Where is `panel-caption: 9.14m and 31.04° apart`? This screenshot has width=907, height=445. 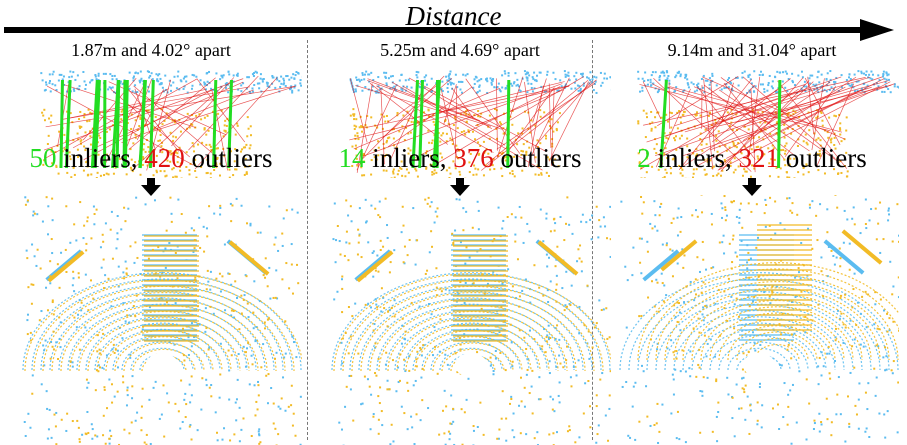
panel-caption: 9.14m and 31.04° apart is located at coordinates (752, 50).